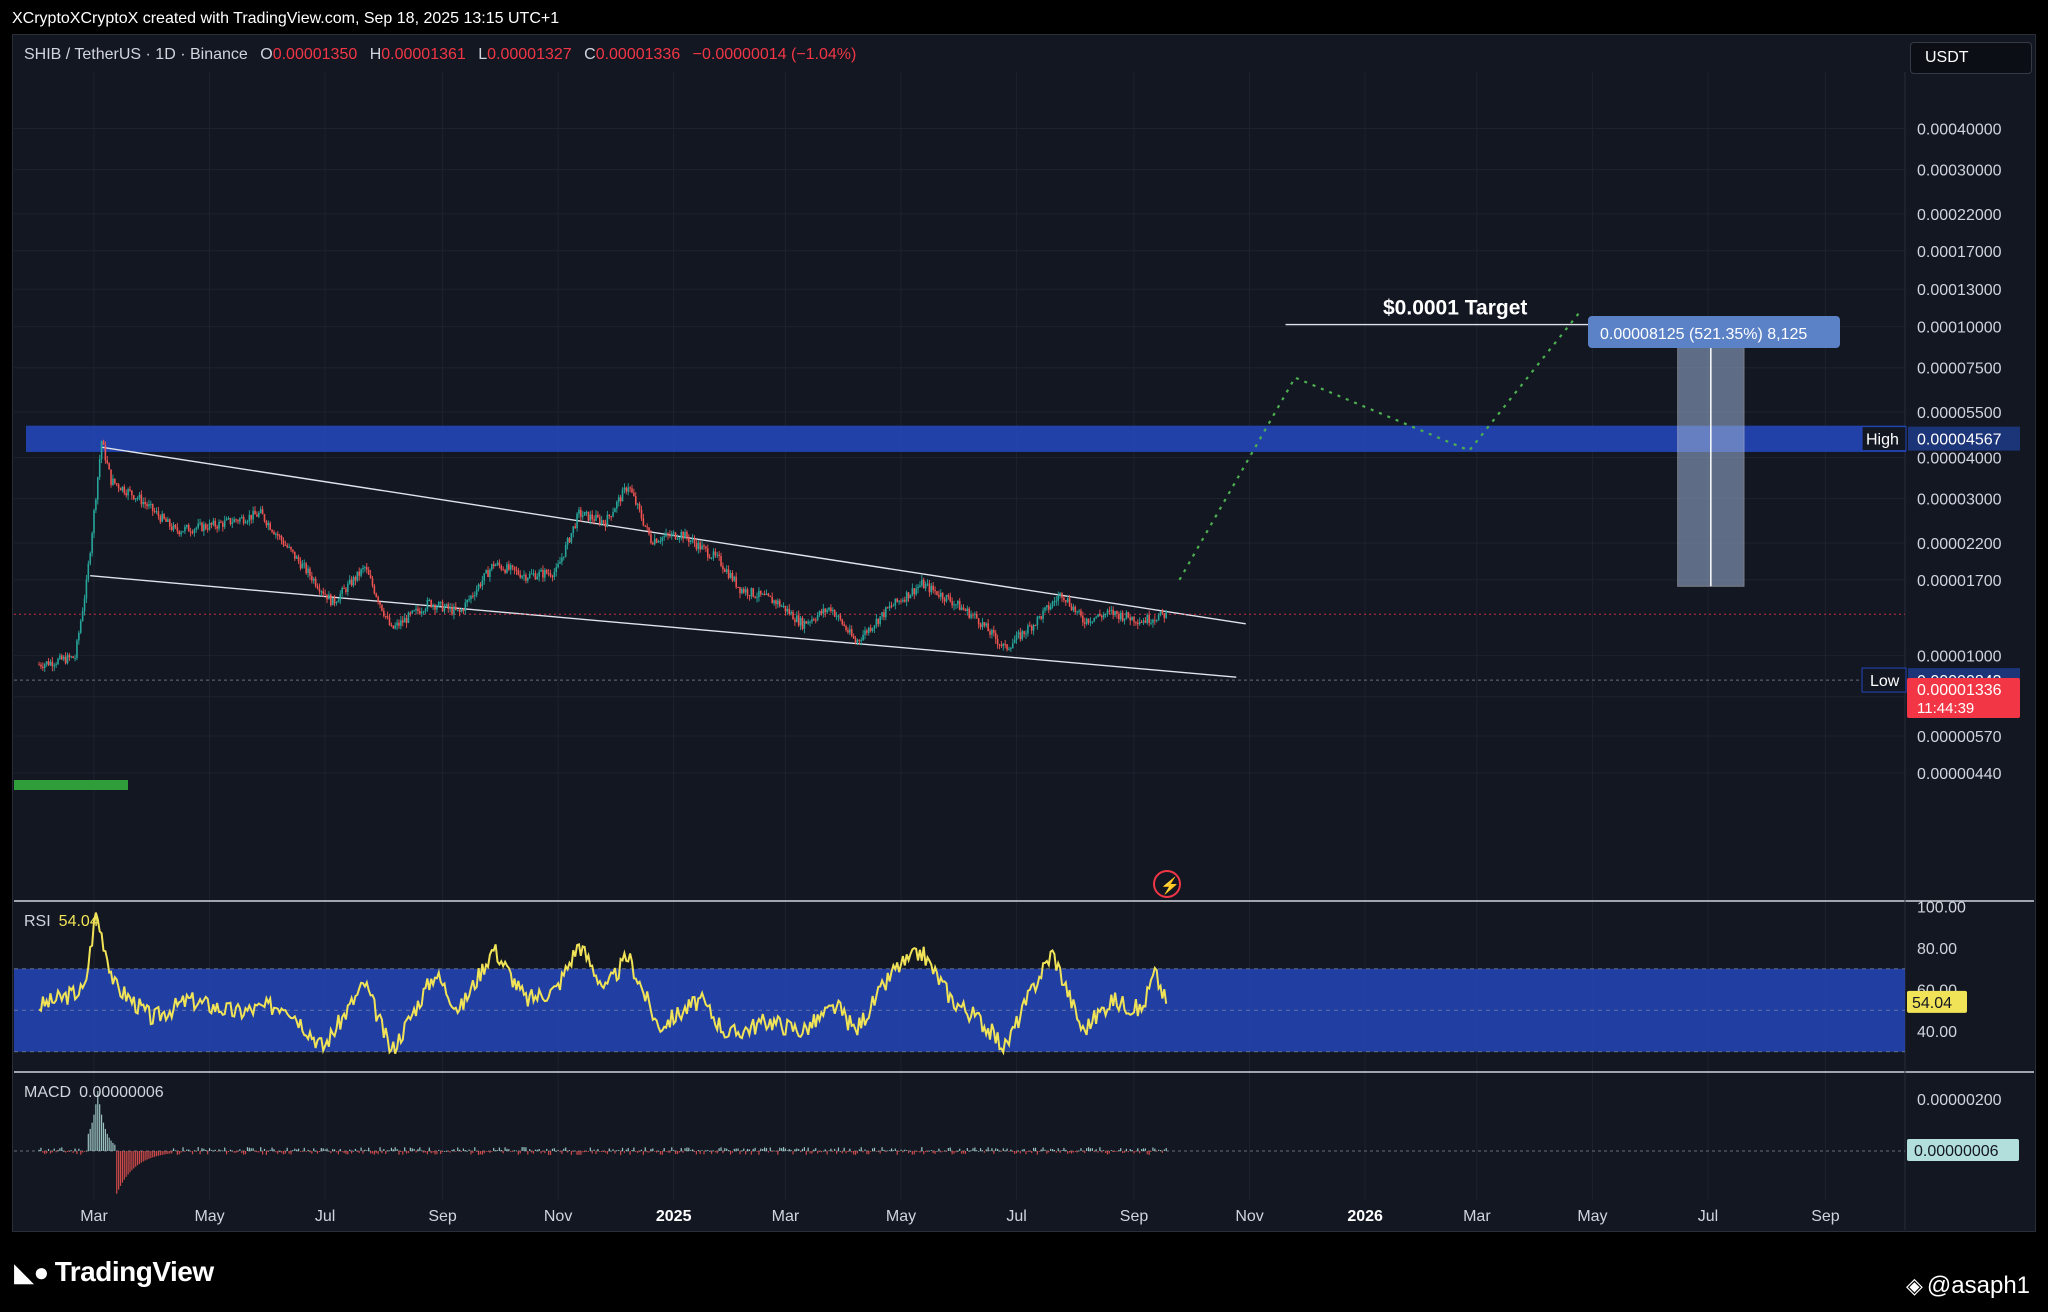  I want to click on high-value: 0.00001361, so click(423, 54).